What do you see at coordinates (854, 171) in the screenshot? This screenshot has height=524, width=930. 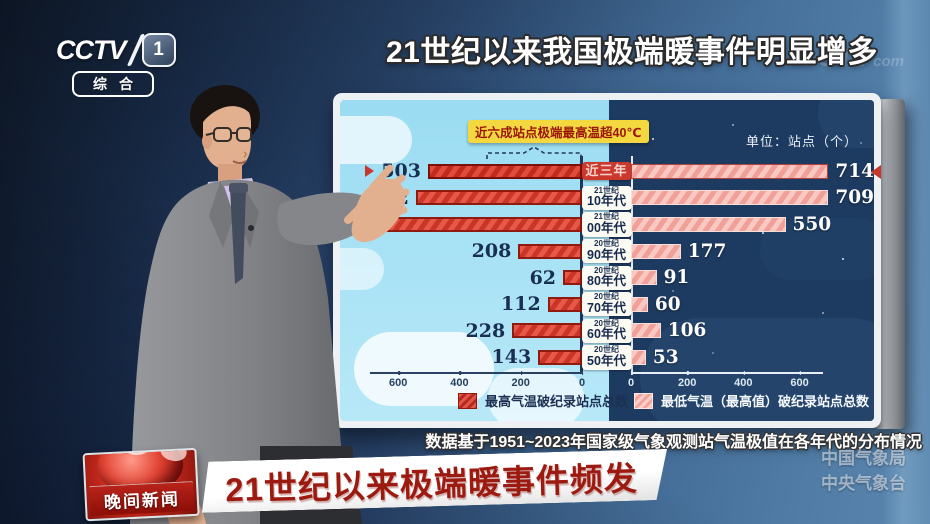 I see `right-bar-value: 714` at bounding box center [854, 171].